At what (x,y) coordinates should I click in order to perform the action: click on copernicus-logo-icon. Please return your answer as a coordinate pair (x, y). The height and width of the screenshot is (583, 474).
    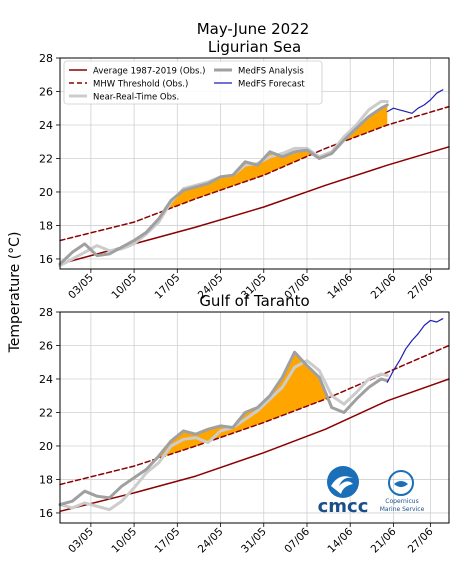
    Looking at the image, I should click on (401, 483).